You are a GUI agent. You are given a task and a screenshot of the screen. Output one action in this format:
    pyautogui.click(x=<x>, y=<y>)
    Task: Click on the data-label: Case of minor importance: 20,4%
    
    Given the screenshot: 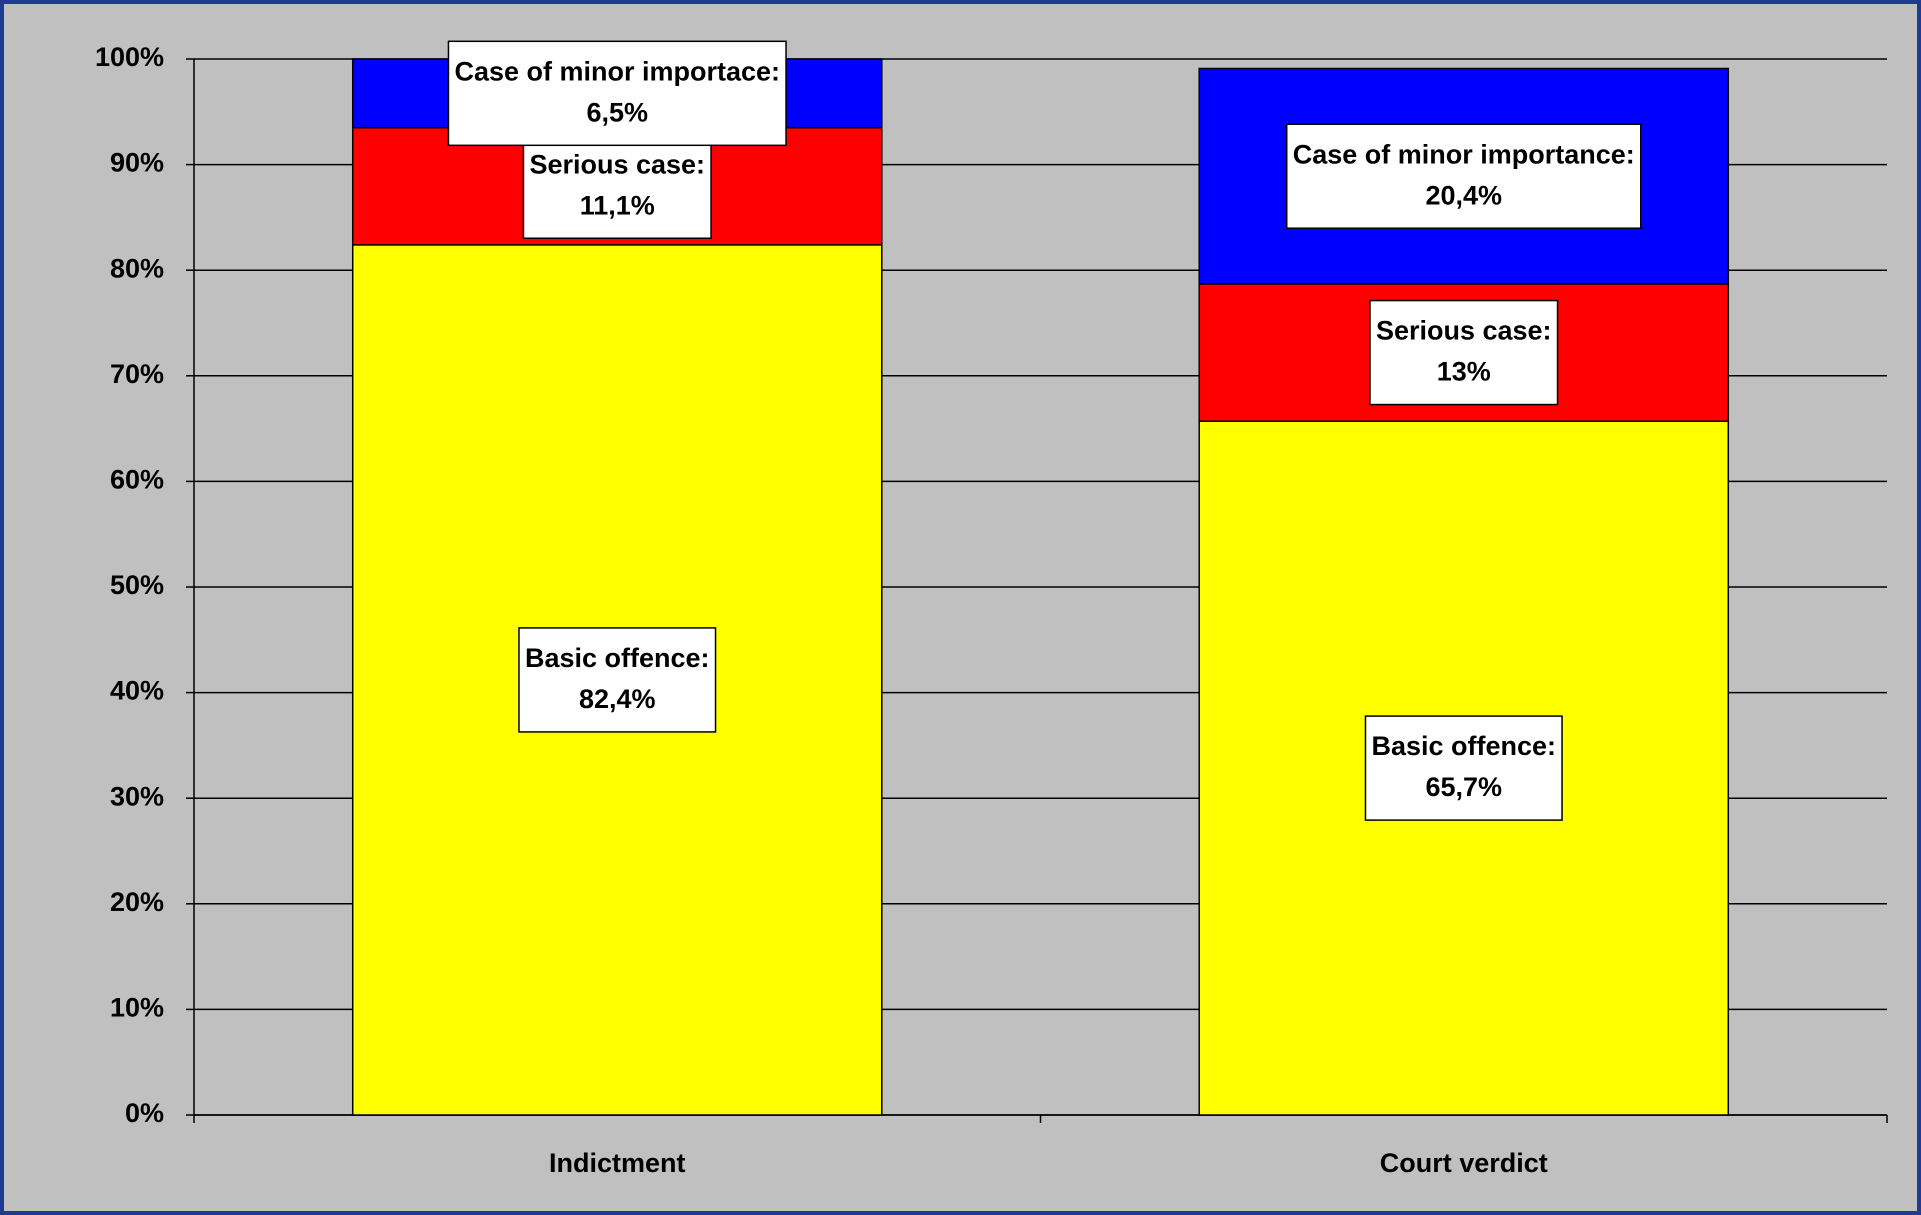 What is the action you would take?
    pyautogui.click(x=1463, y=176)
    